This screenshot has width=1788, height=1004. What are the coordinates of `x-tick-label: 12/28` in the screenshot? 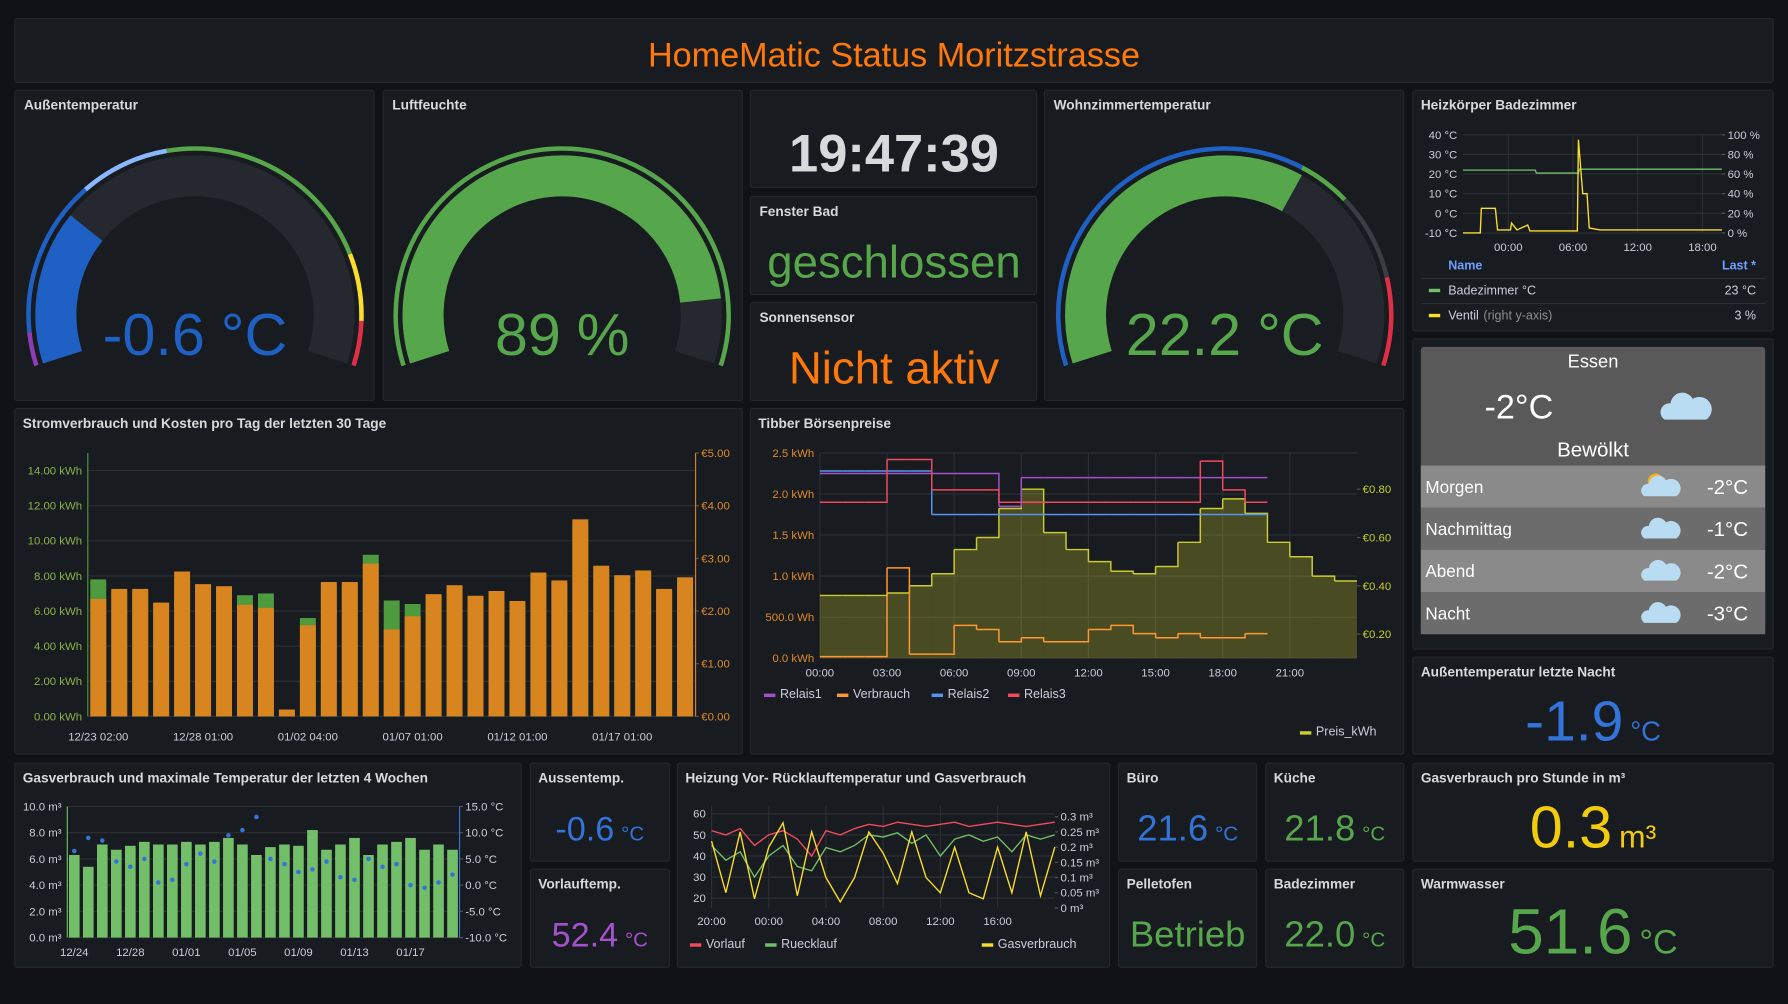 It's located at (130, 953).